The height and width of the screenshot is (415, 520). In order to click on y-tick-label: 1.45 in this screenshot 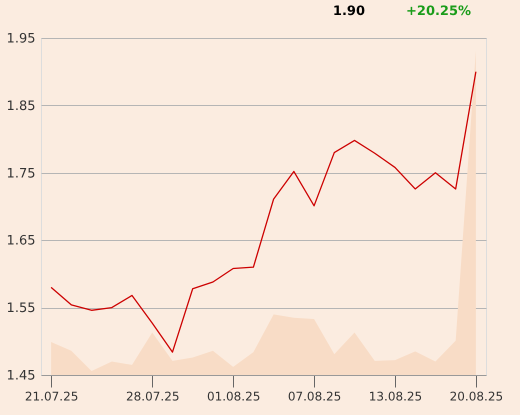, I will do `click(21, 376)`.